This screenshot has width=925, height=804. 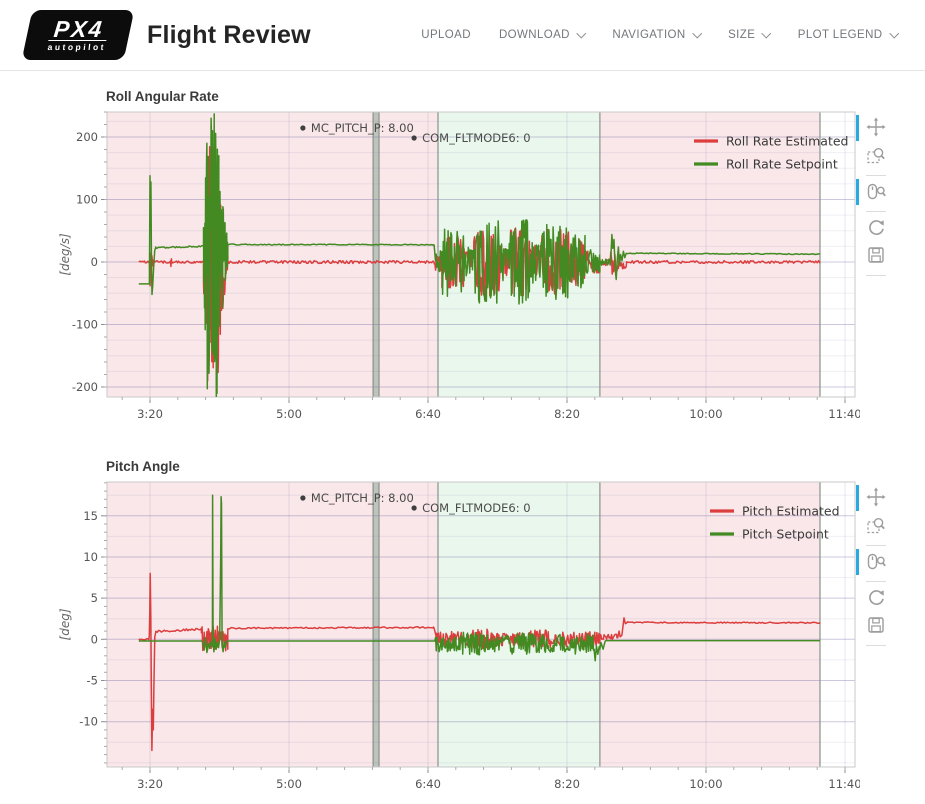 I want to click on nav-upload: UPLOAD, so click(x=446, y=35).